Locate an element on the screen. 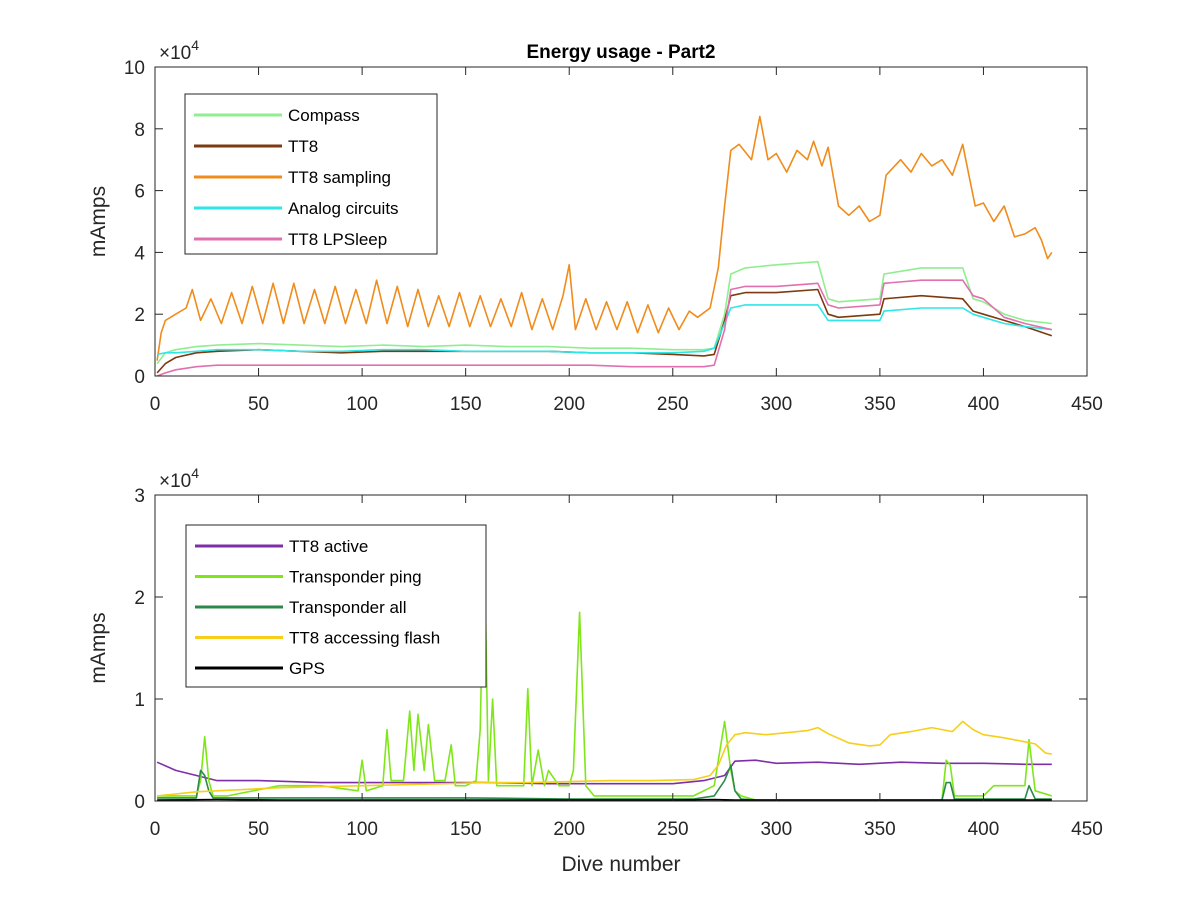  series-line-tt8-accessing-flash is located at coordinates (604, 758).